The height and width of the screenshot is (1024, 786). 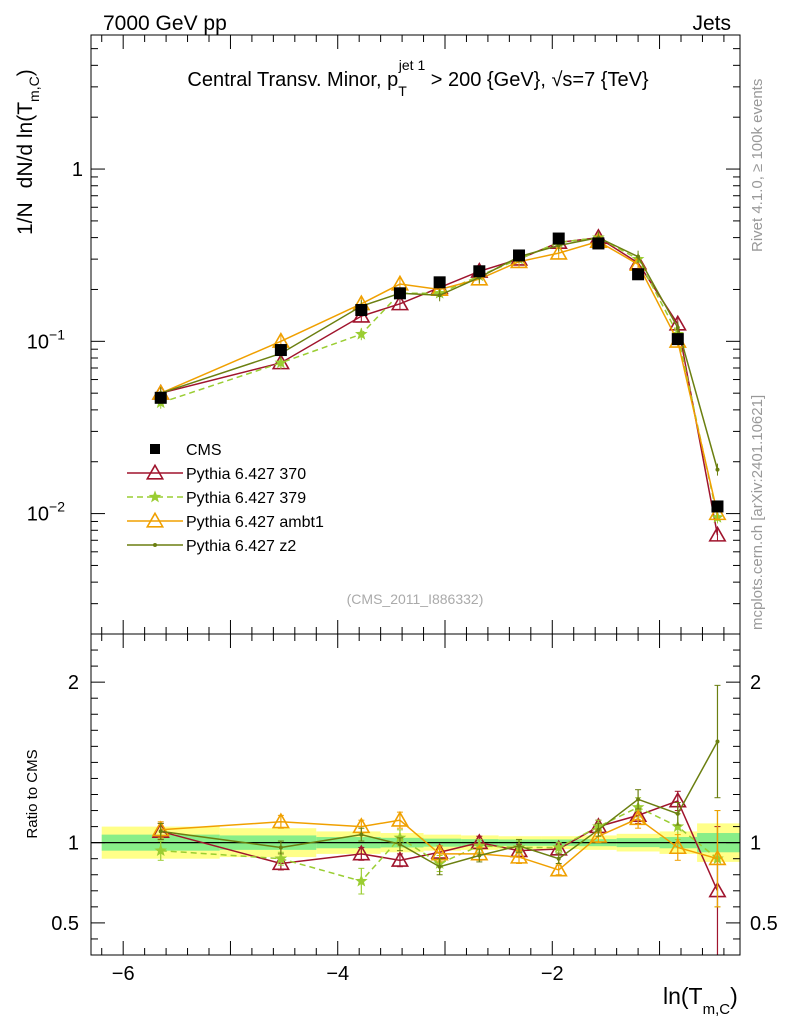 I want to click on header-process: Jets, so click(x=711, y=23).